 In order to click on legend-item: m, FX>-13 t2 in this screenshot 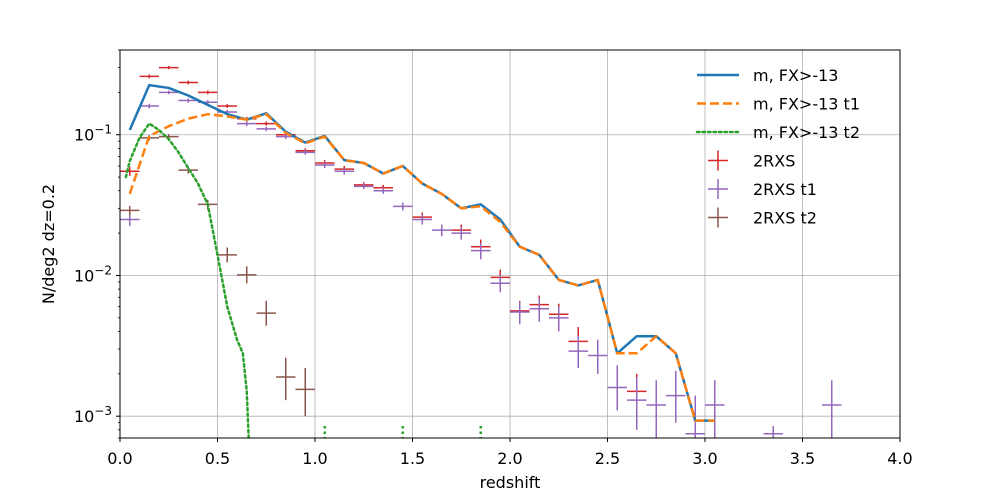, I will do `click(777, 132)`.